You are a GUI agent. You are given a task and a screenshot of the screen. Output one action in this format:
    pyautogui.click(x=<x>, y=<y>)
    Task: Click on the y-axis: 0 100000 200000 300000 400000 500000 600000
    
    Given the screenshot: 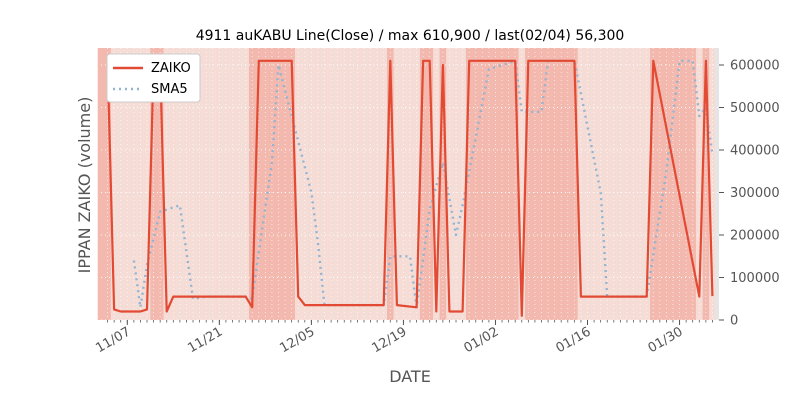 What is the action you would take?
    pyautogui.click(x=749, y=194)
    